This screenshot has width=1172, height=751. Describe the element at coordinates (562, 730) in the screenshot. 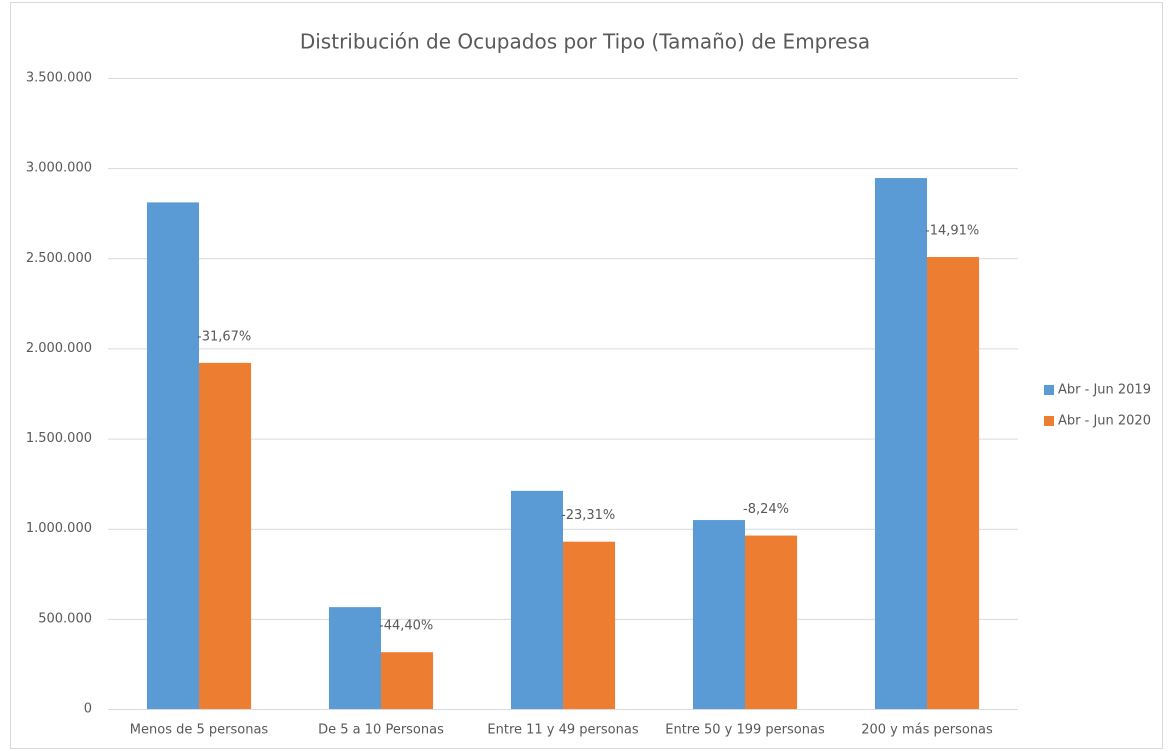

I see `x-tick-label: Entre 11 y 49 personas` at that location.